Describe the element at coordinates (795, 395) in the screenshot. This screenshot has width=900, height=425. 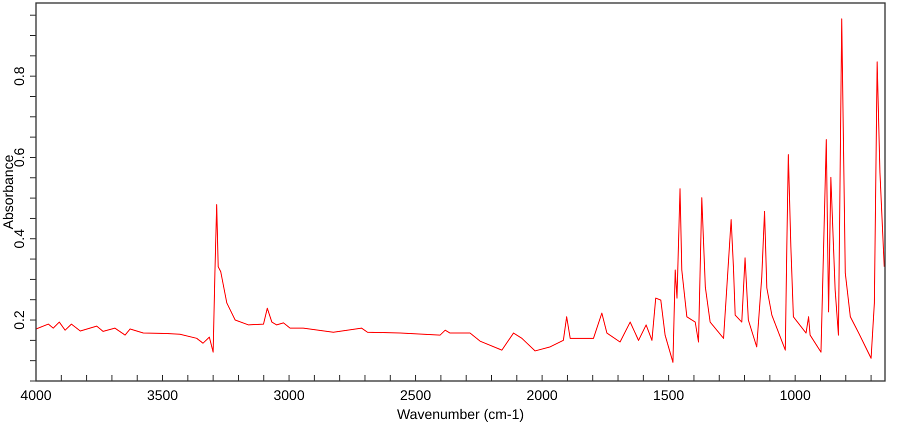
I see `x-tick-label: 1000` at that location.